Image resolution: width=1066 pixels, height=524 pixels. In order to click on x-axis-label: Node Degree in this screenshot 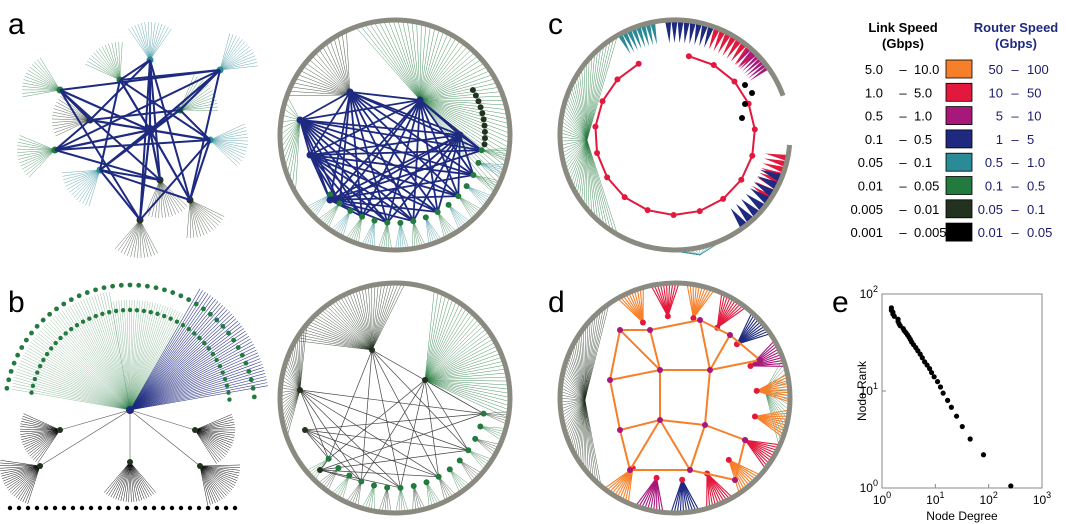, I will do `click(962, 516)`.